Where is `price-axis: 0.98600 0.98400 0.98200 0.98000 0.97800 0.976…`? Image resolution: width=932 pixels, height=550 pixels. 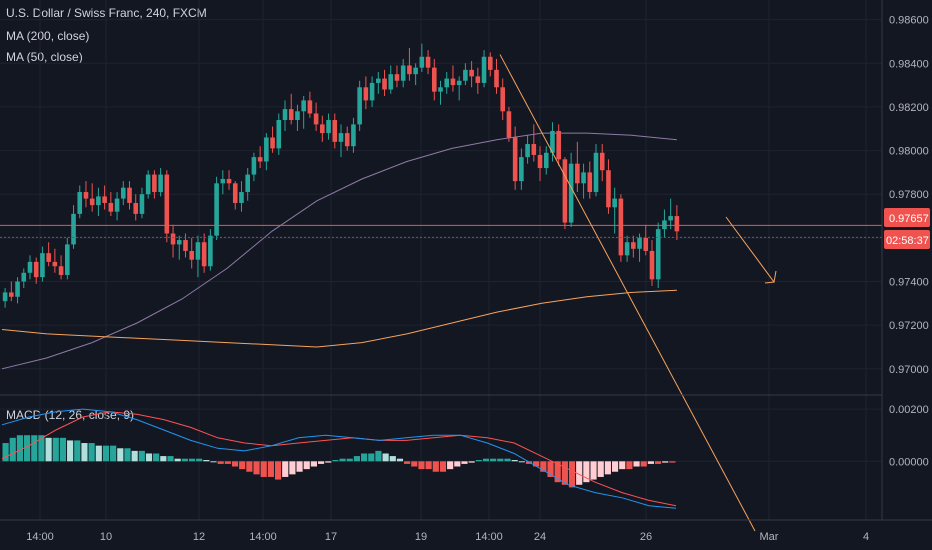 price-axis: 0.98600 0.98400 0.98200 0.98000 0.97800 0.976… is located at coordinates (909, 195).